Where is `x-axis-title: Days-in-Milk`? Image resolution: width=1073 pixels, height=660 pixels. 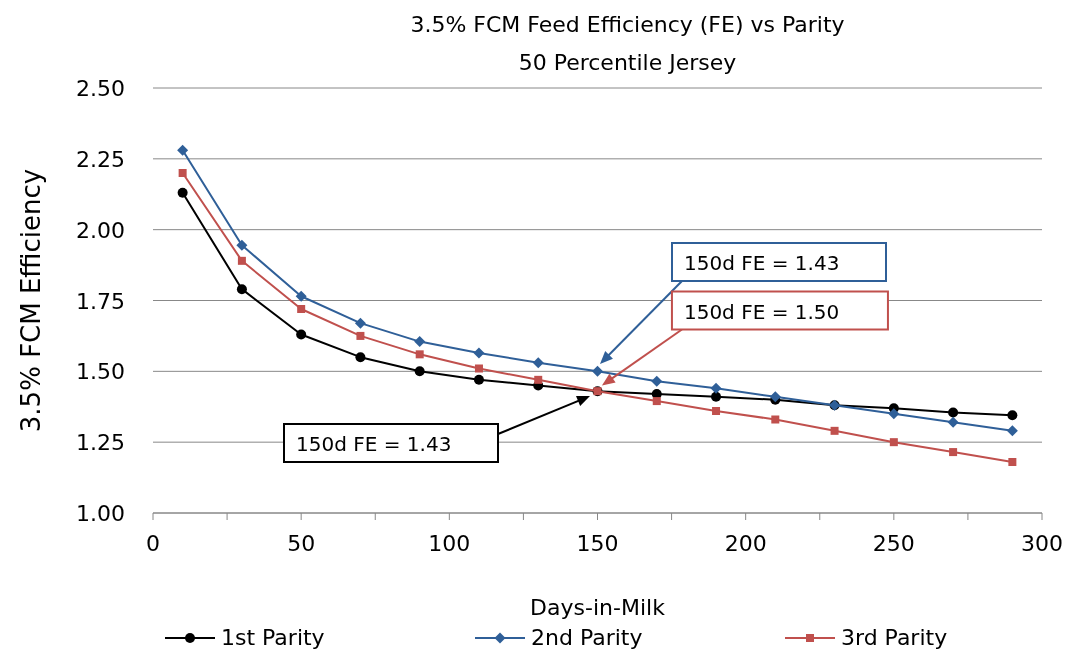 x-axis-title: Days-in-Milk is located at coordinates (598, 607).